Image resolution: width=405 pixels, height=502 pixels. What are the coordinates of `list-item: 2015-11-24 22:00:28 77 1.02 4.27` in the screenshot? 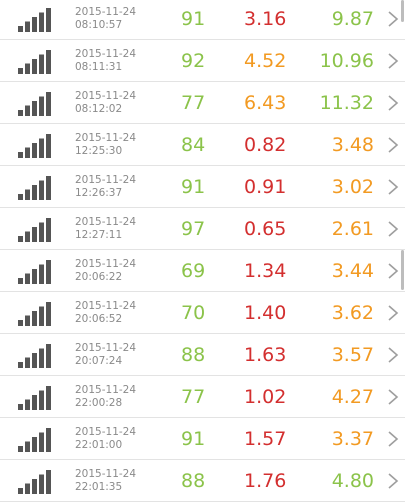 It's located at (202, 397).